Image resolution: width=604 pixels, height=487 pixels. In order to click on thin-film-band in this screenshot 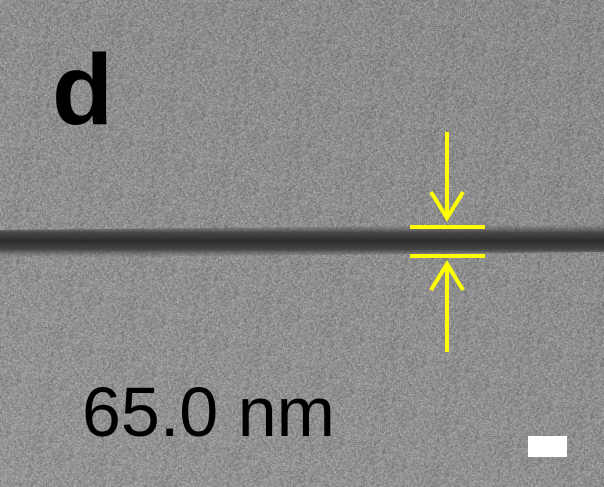, I will do `click(302, 241)`.